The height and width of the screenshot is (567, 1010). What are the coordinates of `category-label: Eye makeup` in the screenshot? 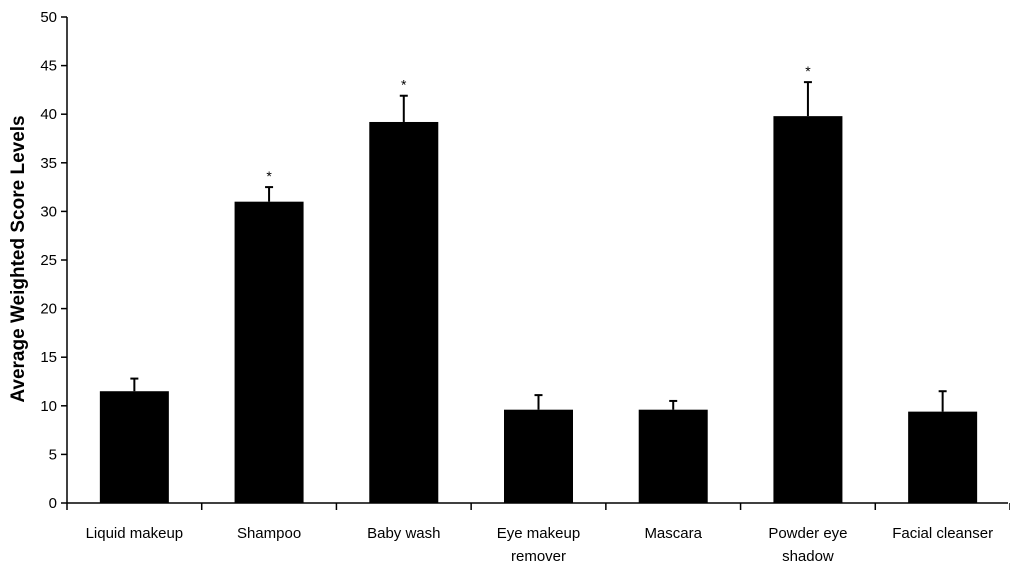 It's located at (538, 533).